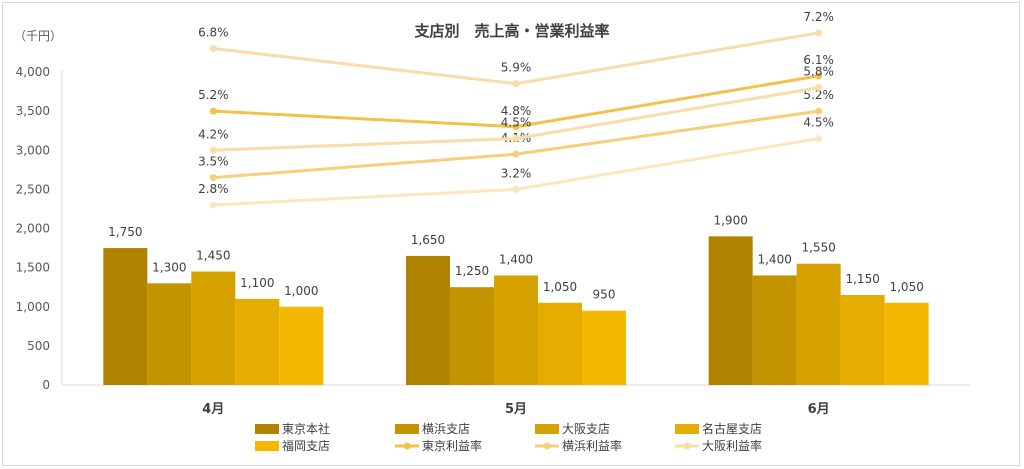 Image resolution: width=1024 pixels, height=469 pixels. Describe the element at coordinates (472, 271) in the screenshot. I see `bar-value-label: 1,250` at that location.